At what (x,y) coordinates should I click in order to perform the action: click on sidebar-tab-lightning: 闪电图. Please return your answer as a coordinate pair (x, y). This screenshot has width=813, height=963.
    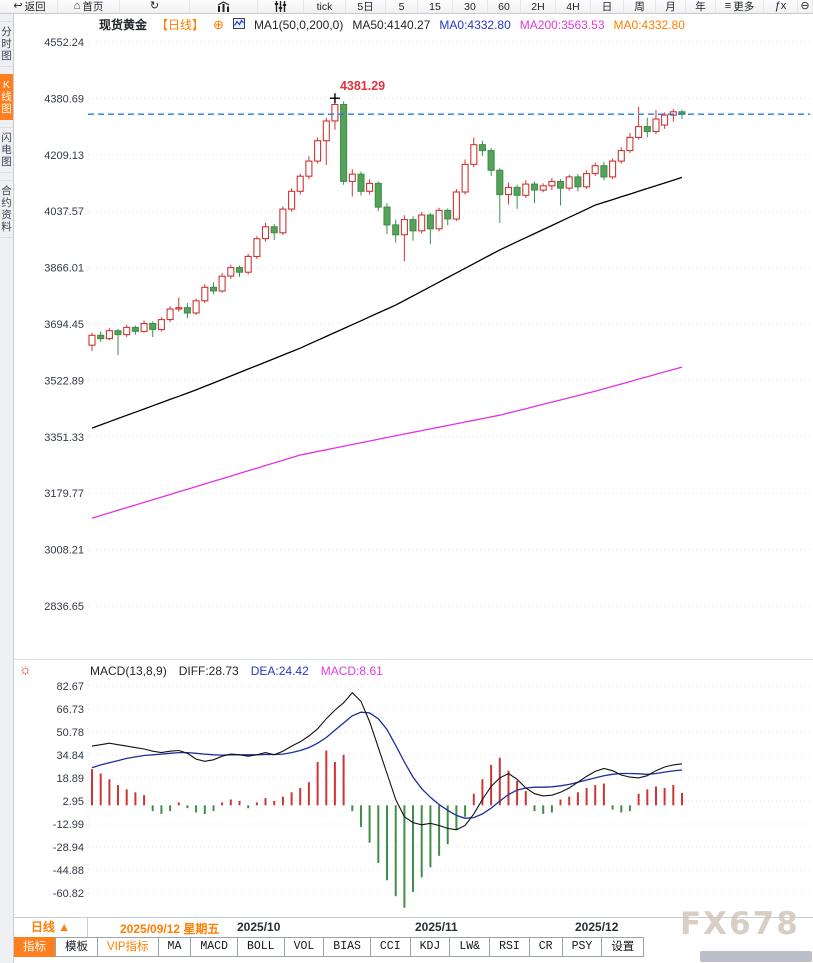
    Looking at the image, I should click on (6, 150).